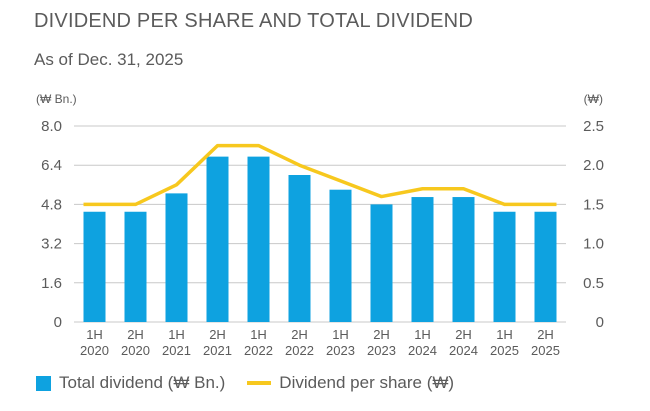 The height and width of the screenshot is (411, 650). Describe the element at coordinates (593, 126) in the screenshot. I see `right-tick-label: 2.5` at that location.